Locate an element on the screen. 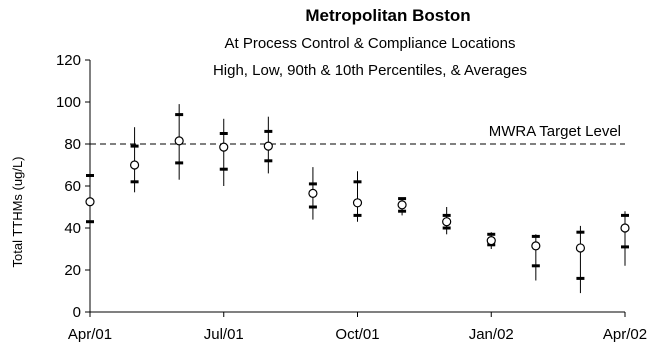  y-tick-label: 120 is located at coordinates (68, 60).